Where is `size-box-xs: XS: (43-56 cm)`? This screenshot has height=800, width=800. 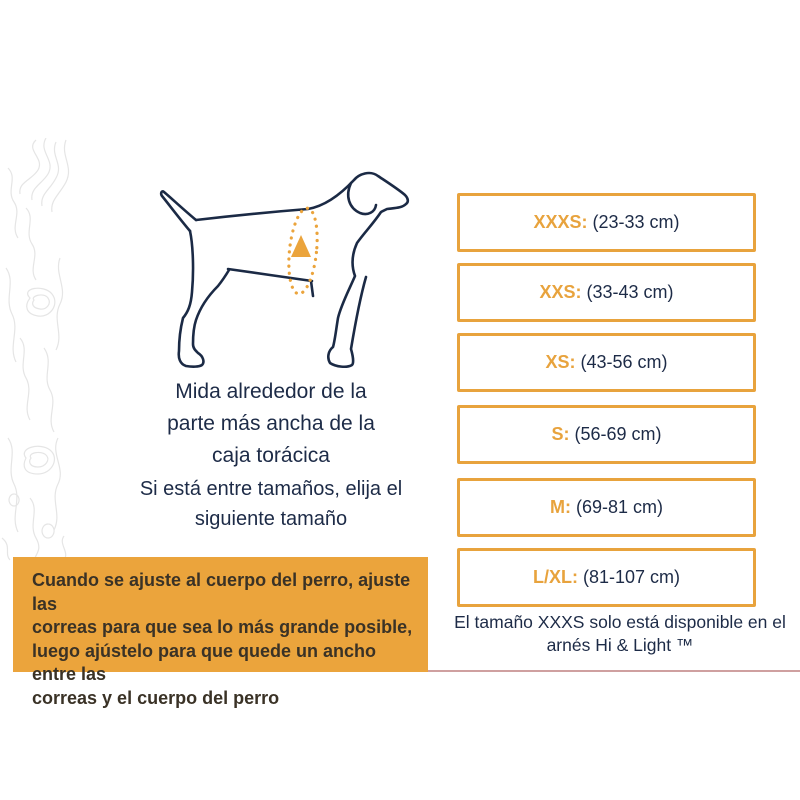 size-box-xs: XS: (43-56 cm) is located at coordinates (606, 362).